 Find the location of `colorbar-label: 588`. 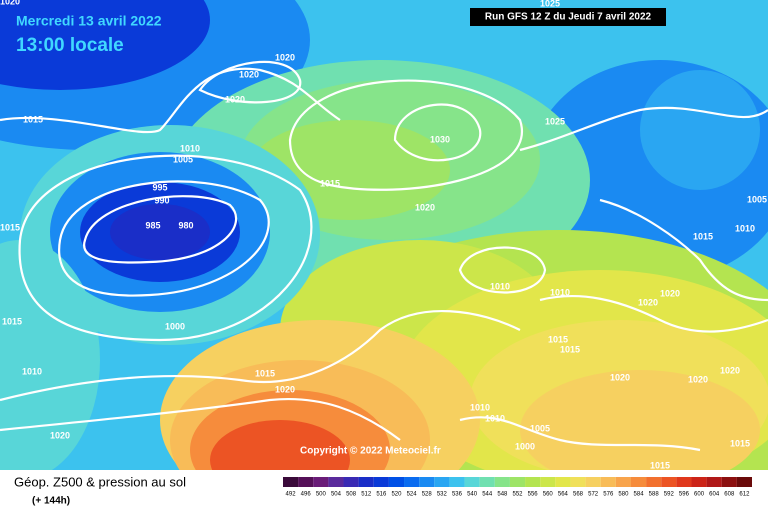

colorbar-label: 588 is located at coordinates (654, 495).